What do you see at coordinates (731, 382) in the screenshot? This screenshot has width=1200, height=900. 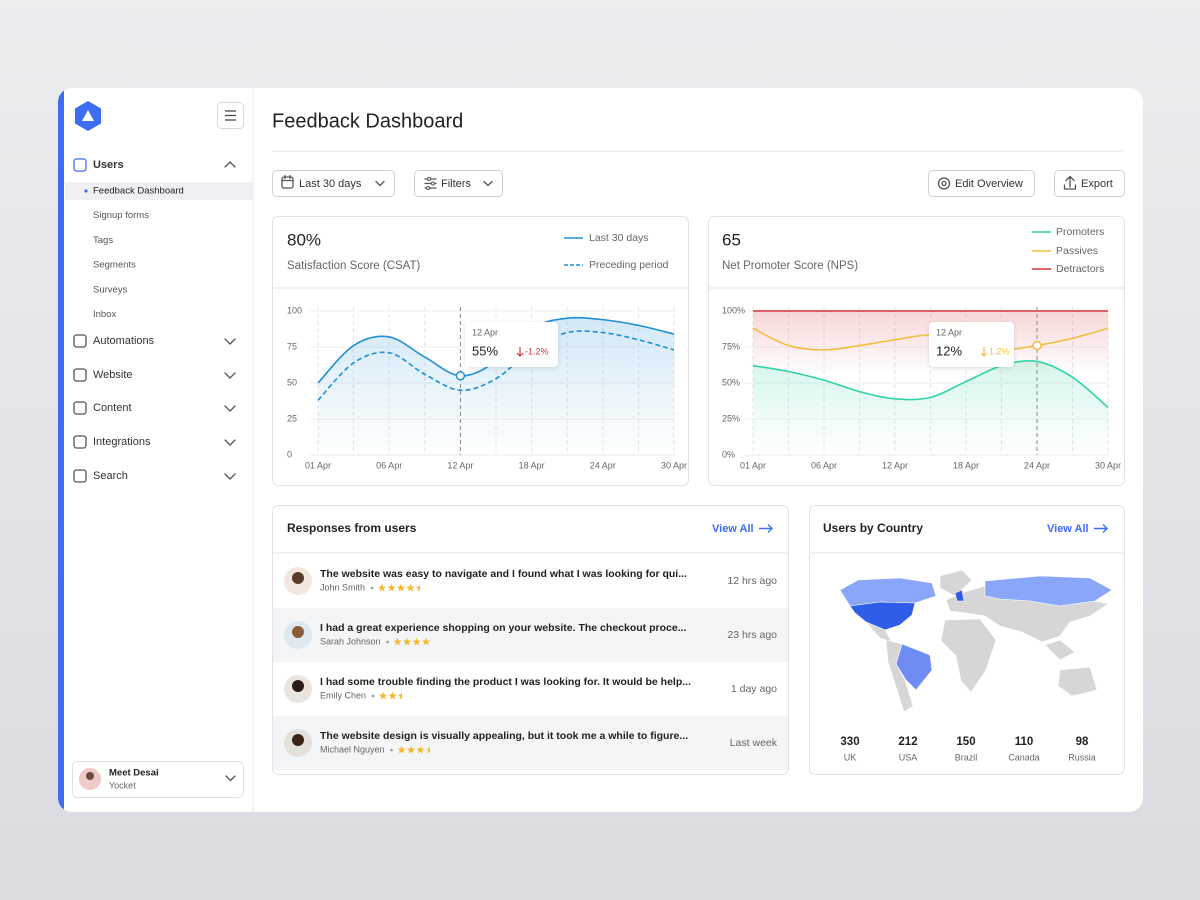 I see `y-tick-label: 50%` at bounding box center [731, 382].